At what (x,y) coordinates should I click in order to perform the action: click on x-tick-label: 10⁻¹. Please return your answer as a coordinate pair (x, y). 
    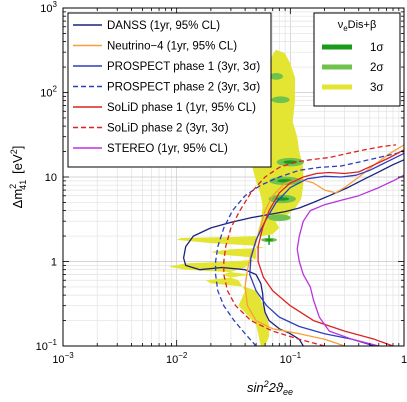
    Looking at the image, I should click on (291, 358).